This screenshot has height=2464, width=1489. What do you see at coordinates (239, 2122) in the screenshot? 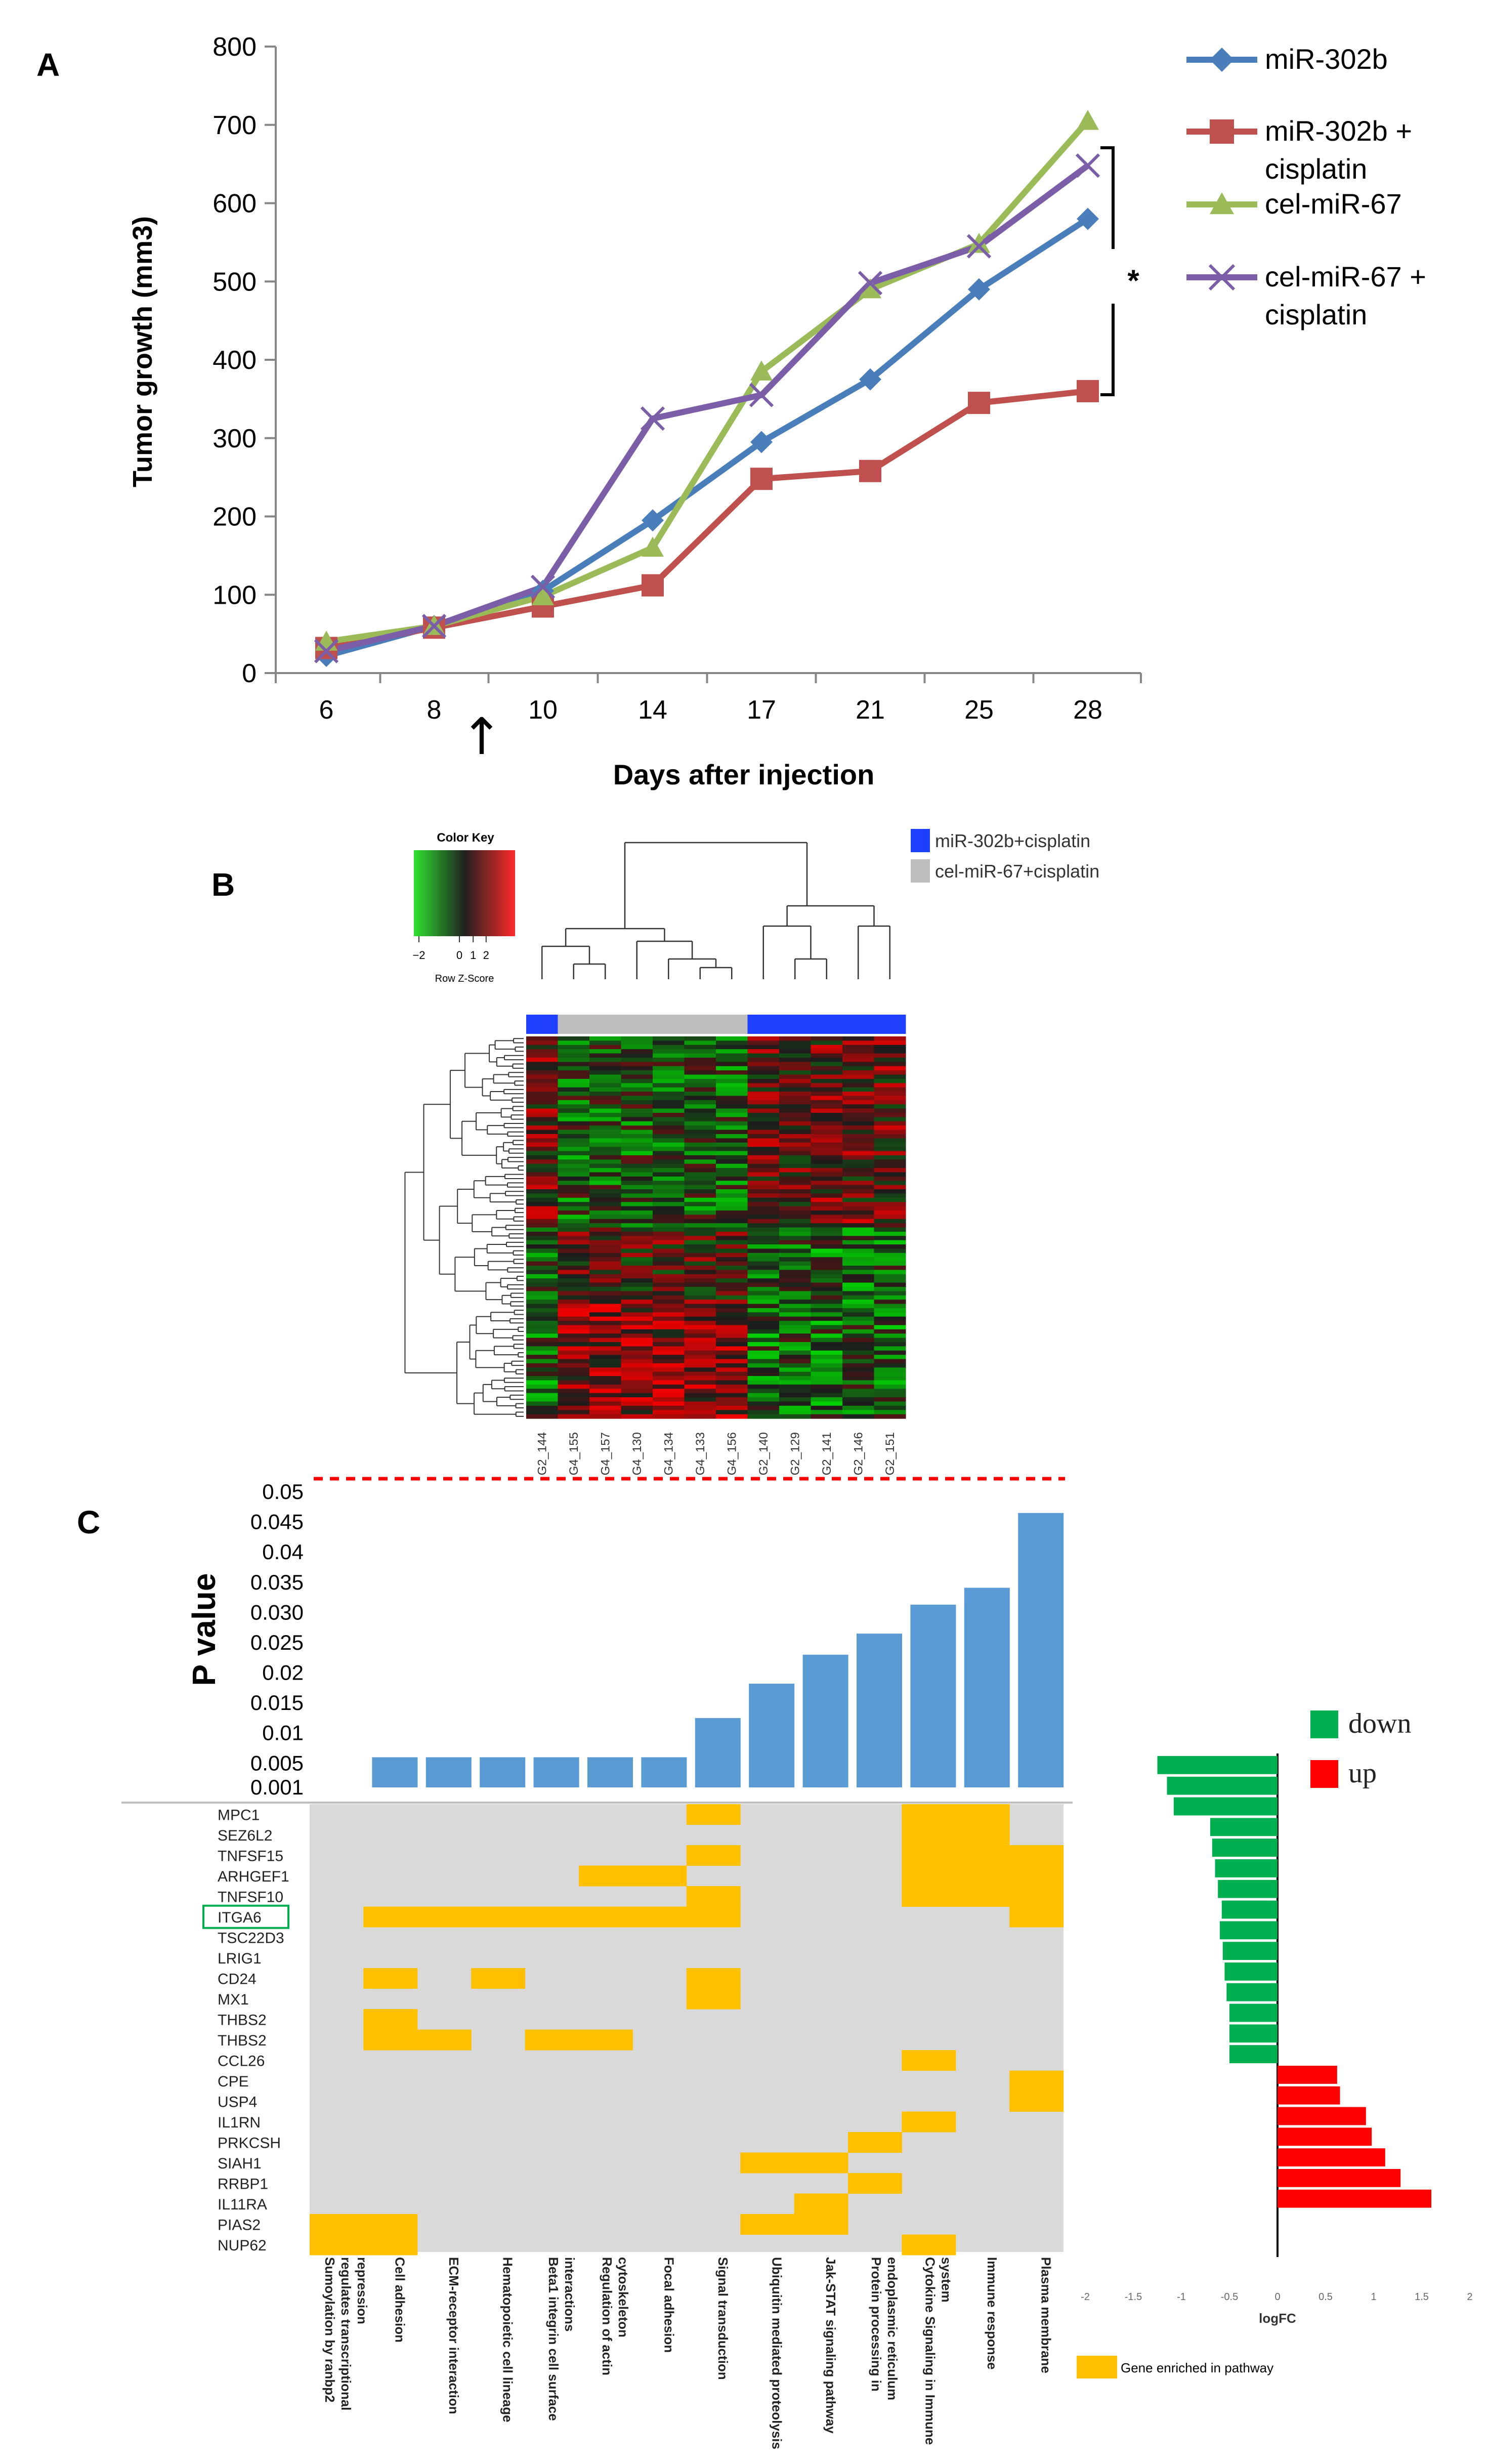
I see `gene-label: IL1RN` at bounding box center [239, 2122].